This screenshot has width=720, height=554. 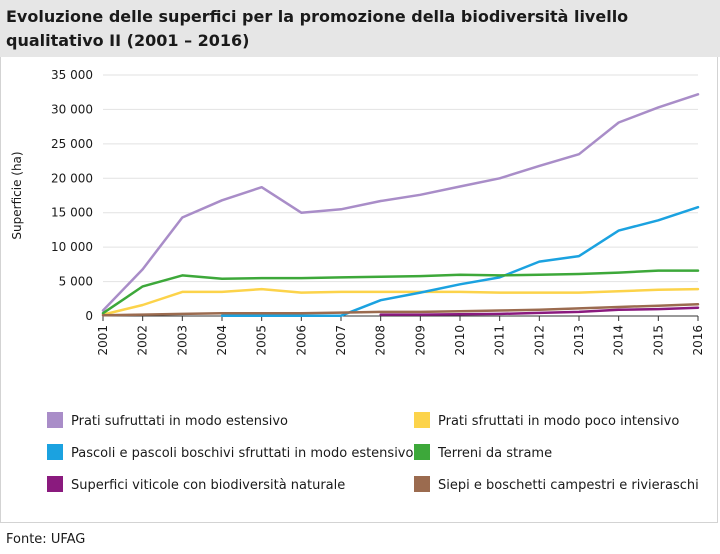 I want to click on x-tick-label: 2010, so click(x=460, y=340).